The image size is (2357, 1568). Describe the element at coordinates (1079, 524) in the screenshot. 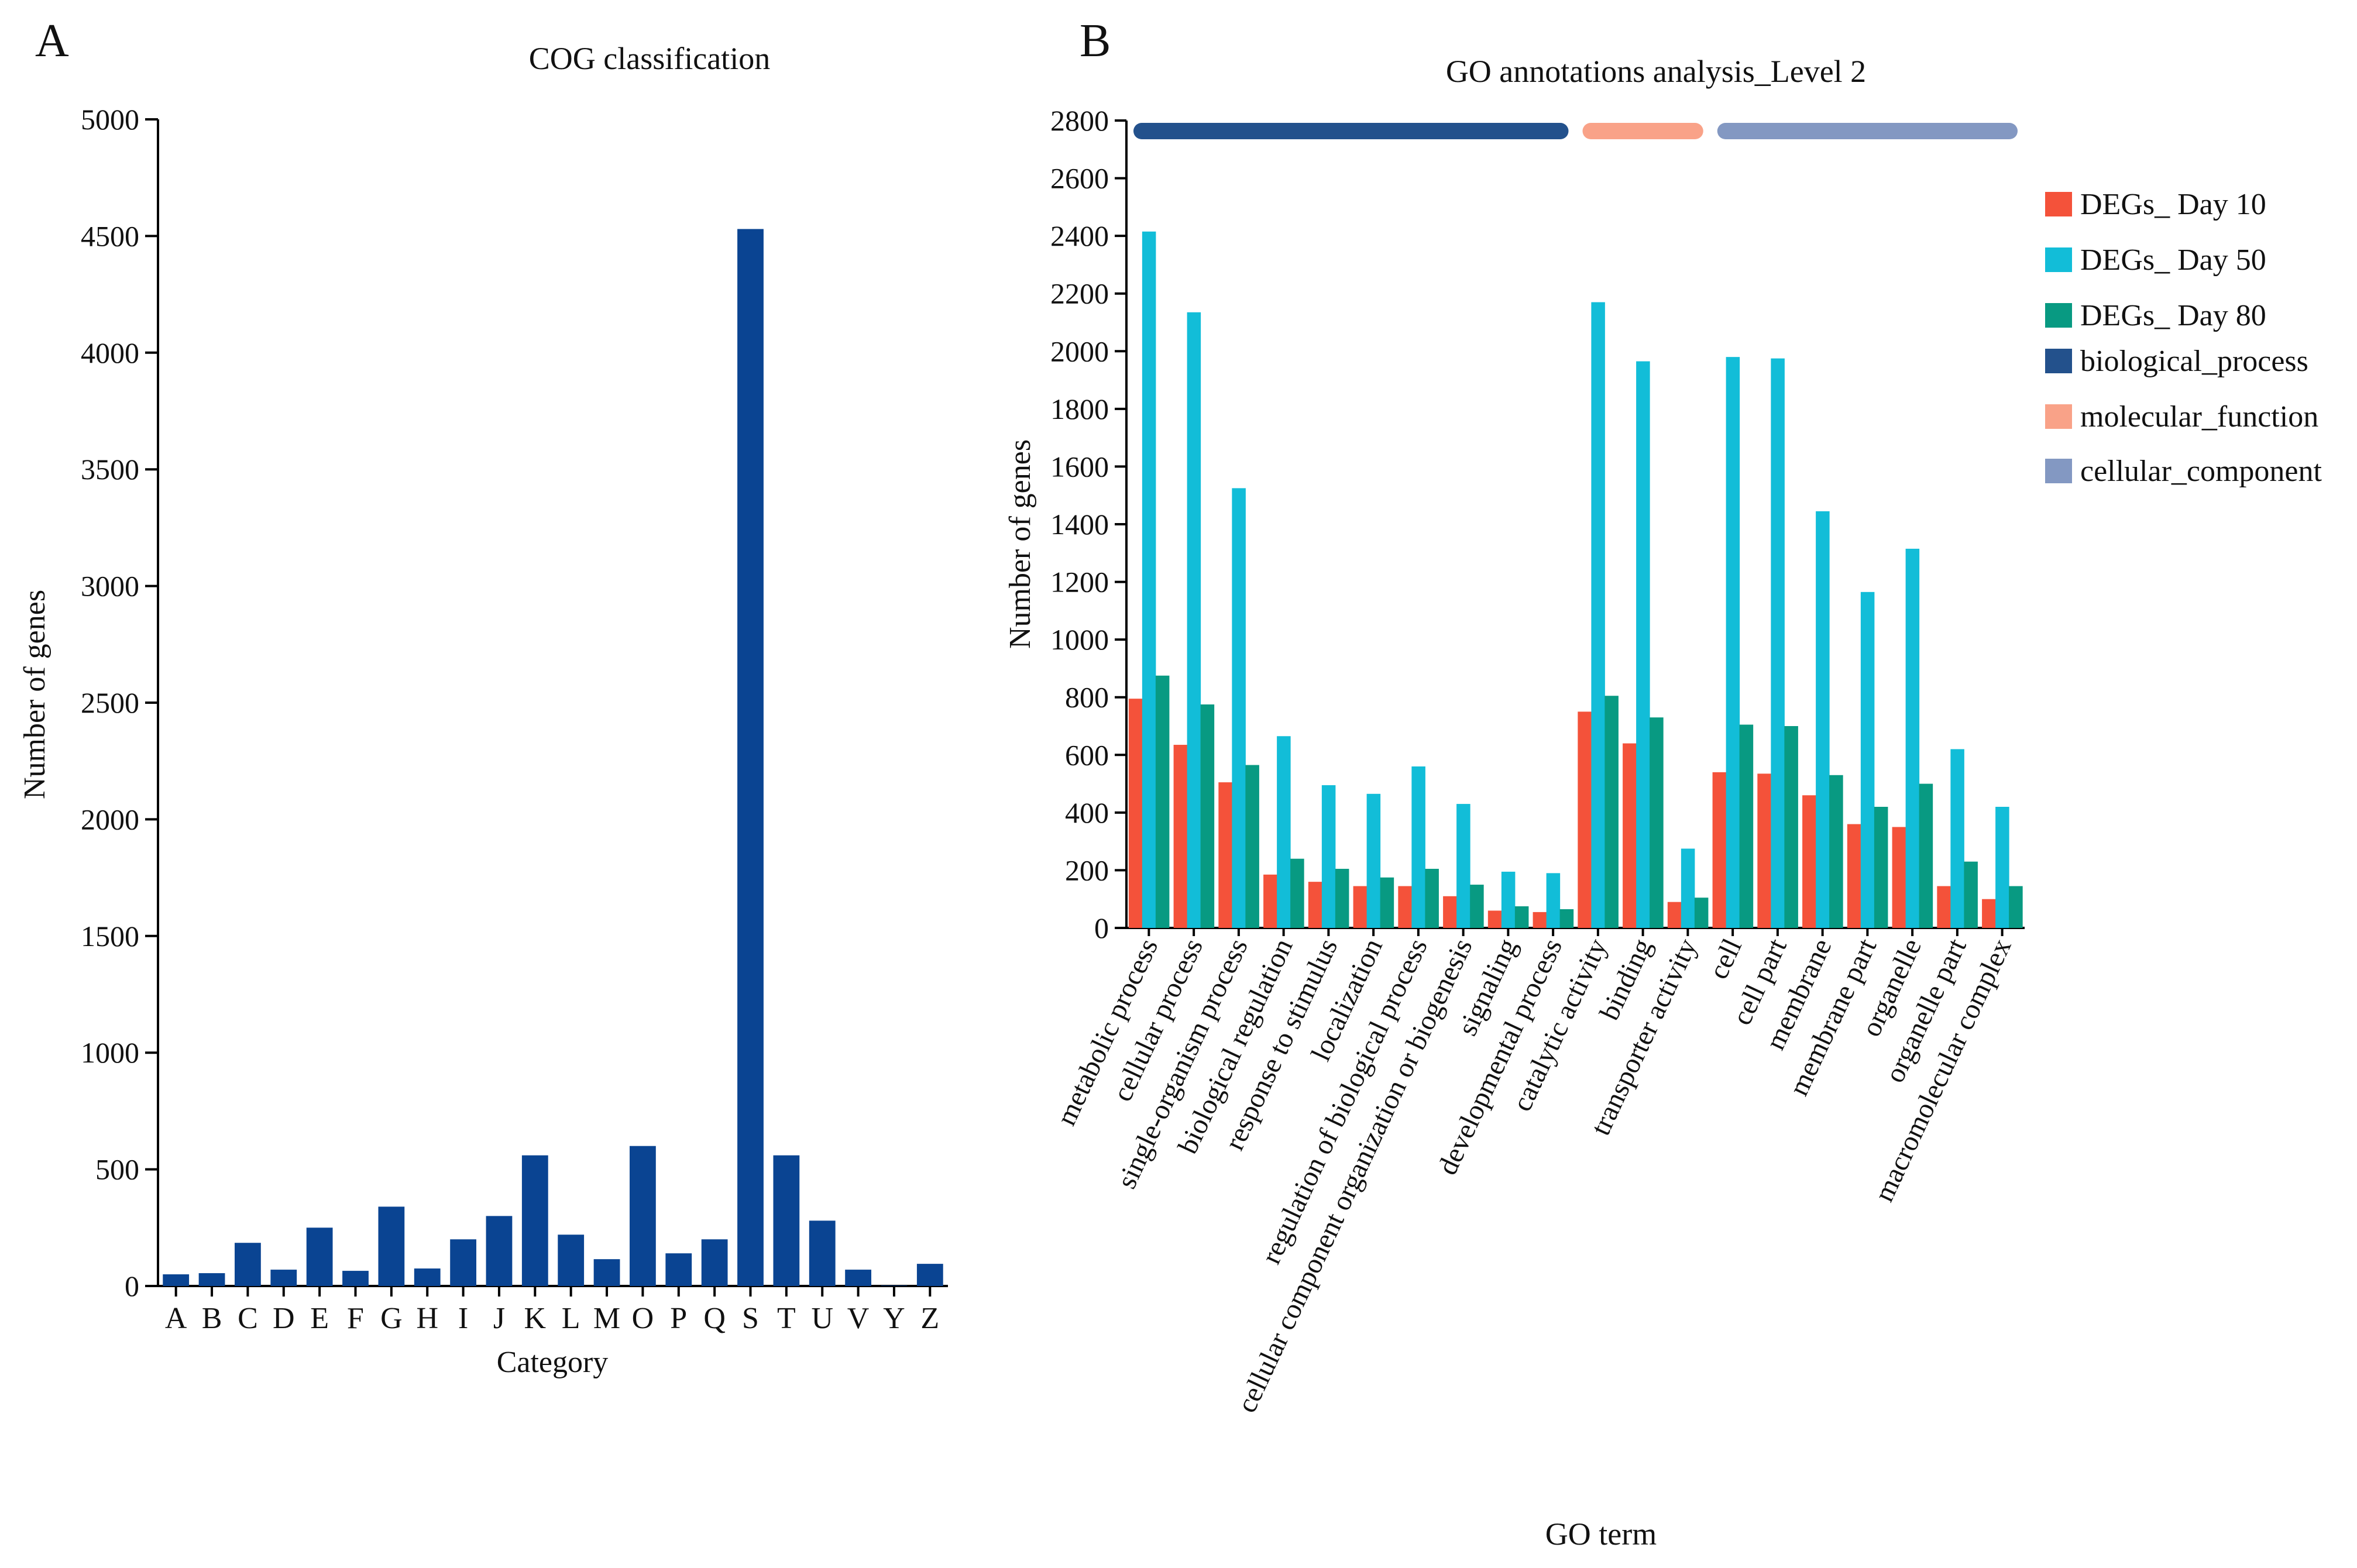

I see `go-y-tick-label: 1400` at that location.